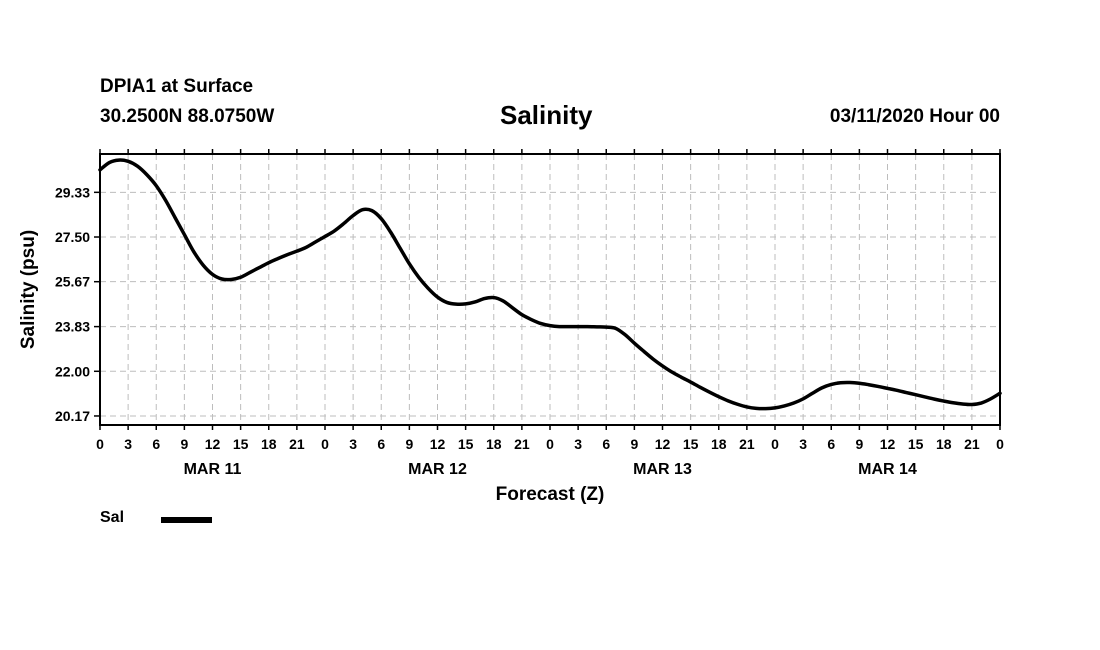  What do you see at coordinates (72, 371) in the screenshot?
I see `y-tick-label: 22.00` at bounding box center [72, 371].